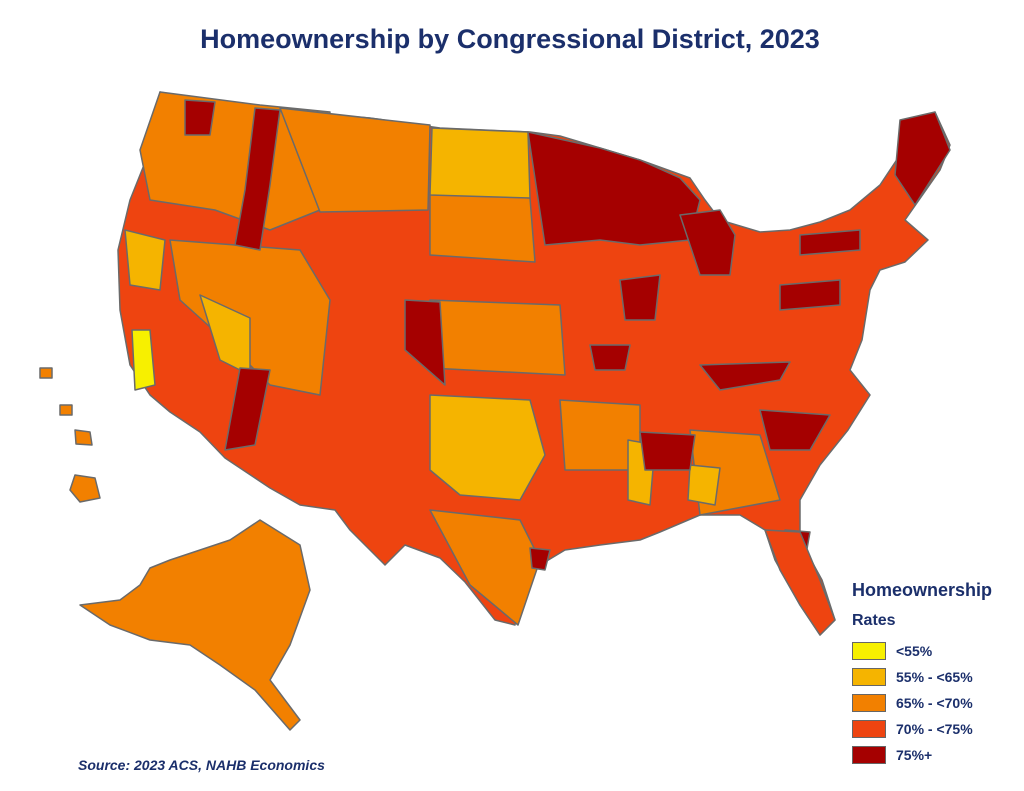 The width and height of the screenshot is (1024, 791). What do you see at coordinates (914, 651) in the screenshot?
I see `legend-label: <55%` at bounding box center [914, 651].